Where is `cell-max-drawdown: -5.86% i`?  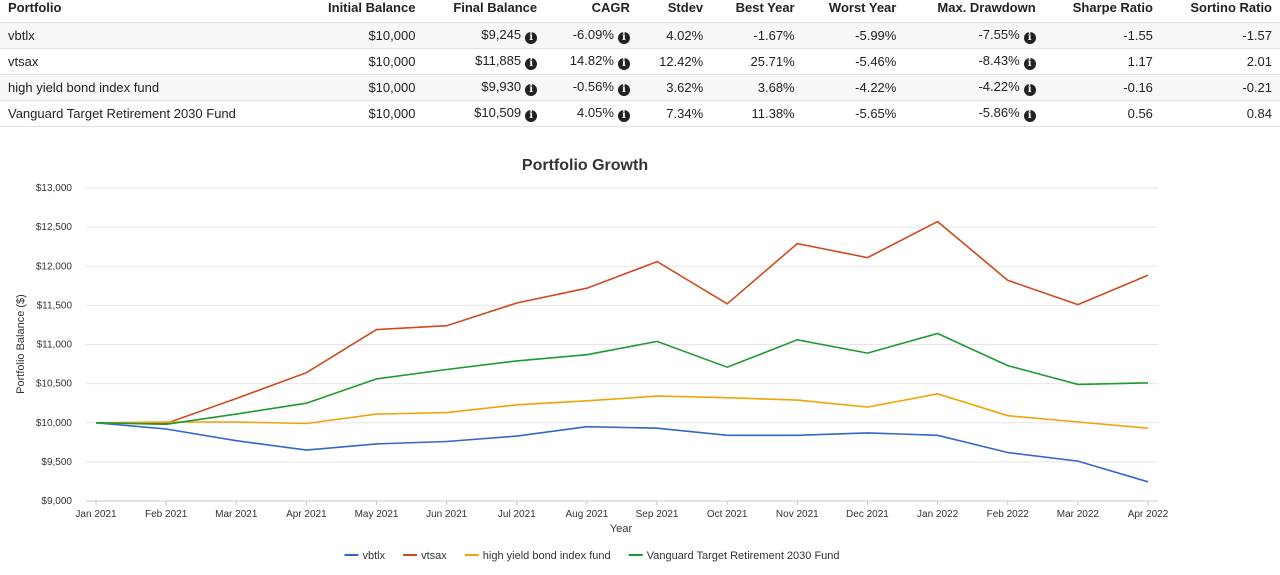 cell-max-drawdown: -5.86% i is located at coordinates (974, 113).